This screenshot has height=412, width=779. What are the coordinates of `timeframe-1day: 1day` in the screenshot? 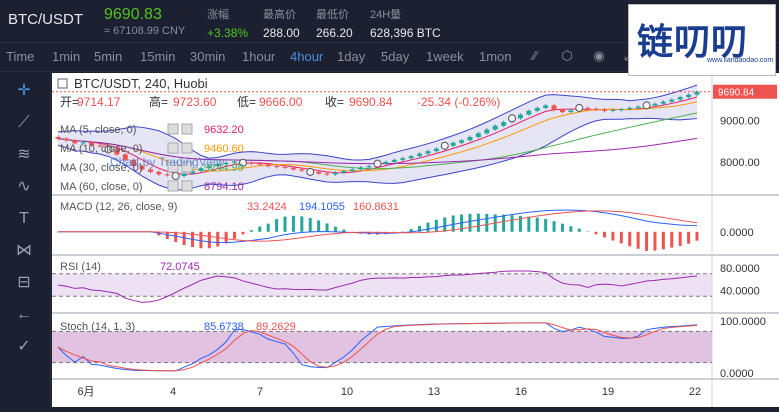 It's located at (351, 56).